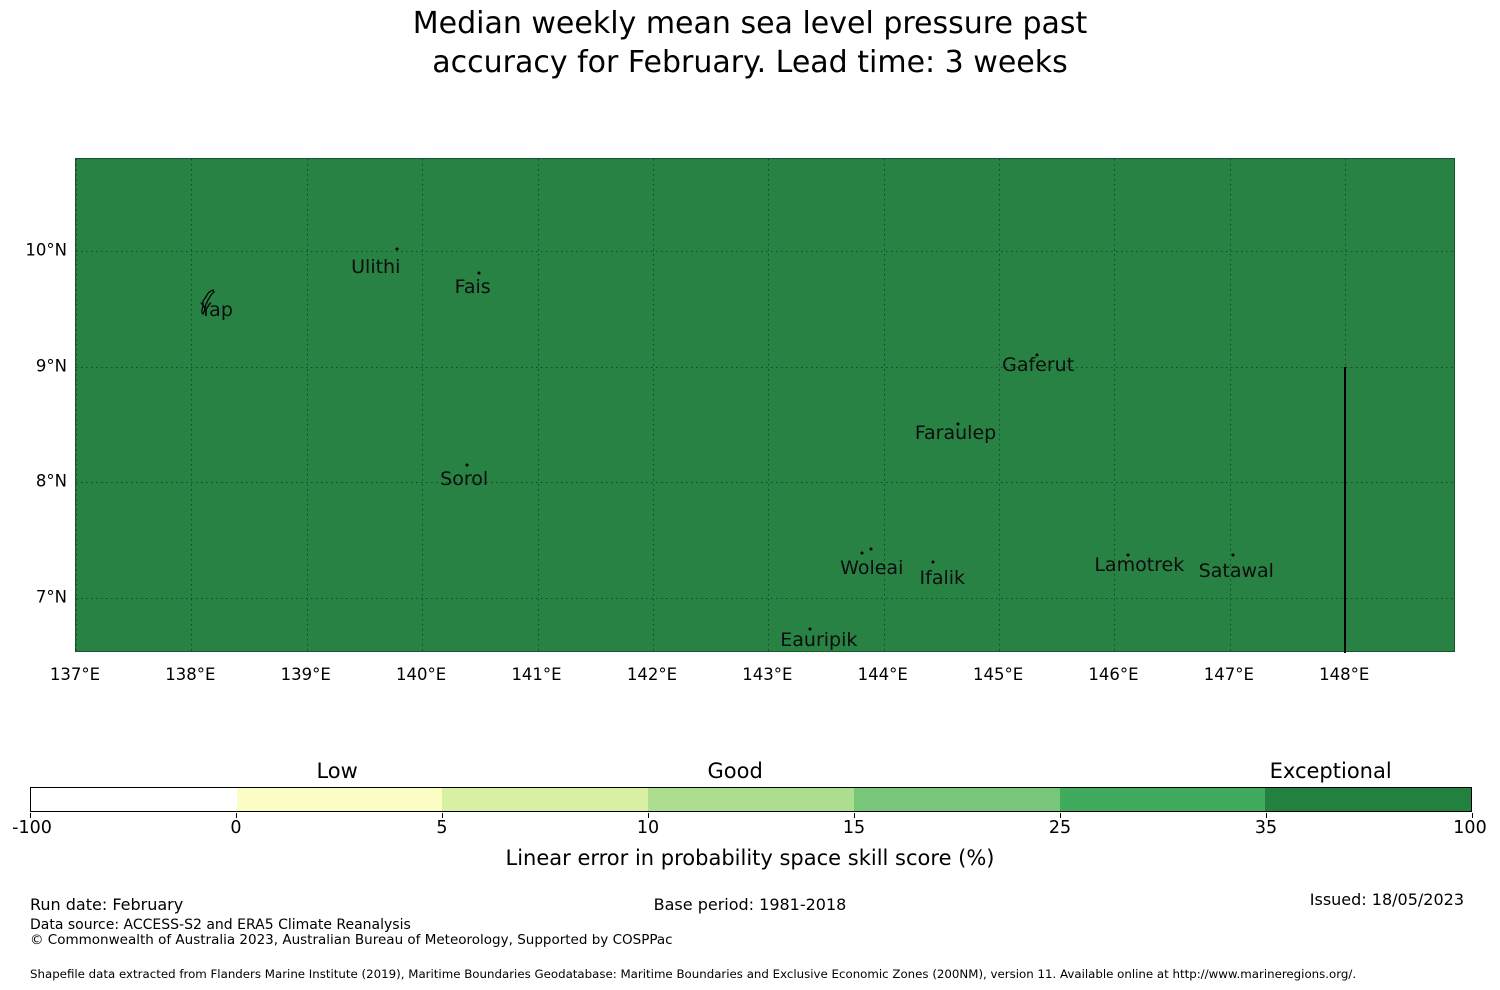 The width and height of the screenshot is (1500, 990). What do you see at coordinates (236, 828) in the screenshot?
I see `colorbar-tick-label: 0` at bounding box center [236, 828].